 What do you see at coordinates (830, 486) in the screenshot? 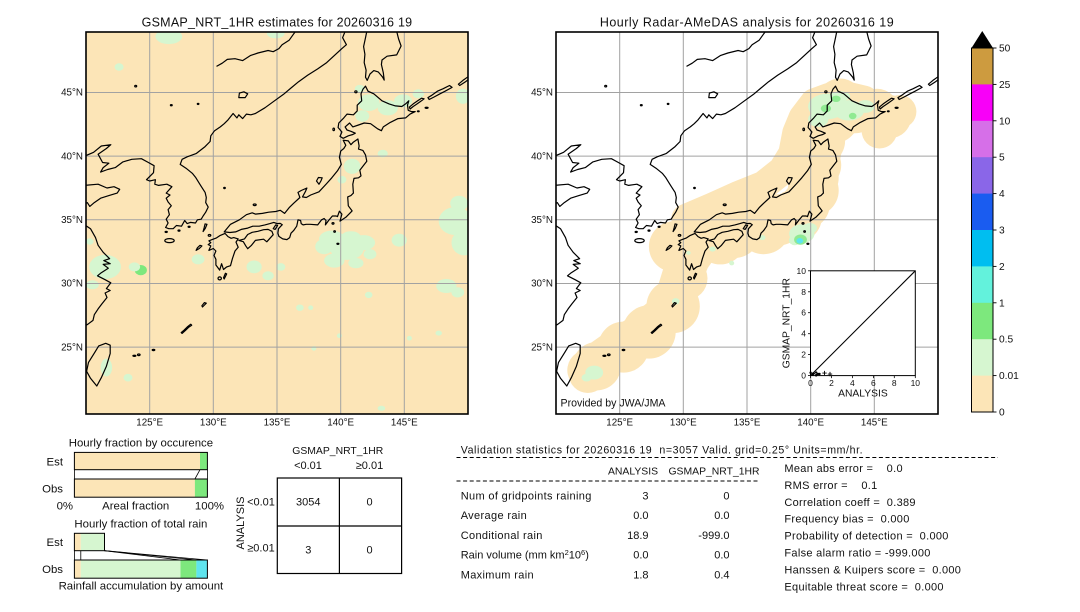
I see `svg-text: RMS error = 0.1` at bounding box center [830, 486].